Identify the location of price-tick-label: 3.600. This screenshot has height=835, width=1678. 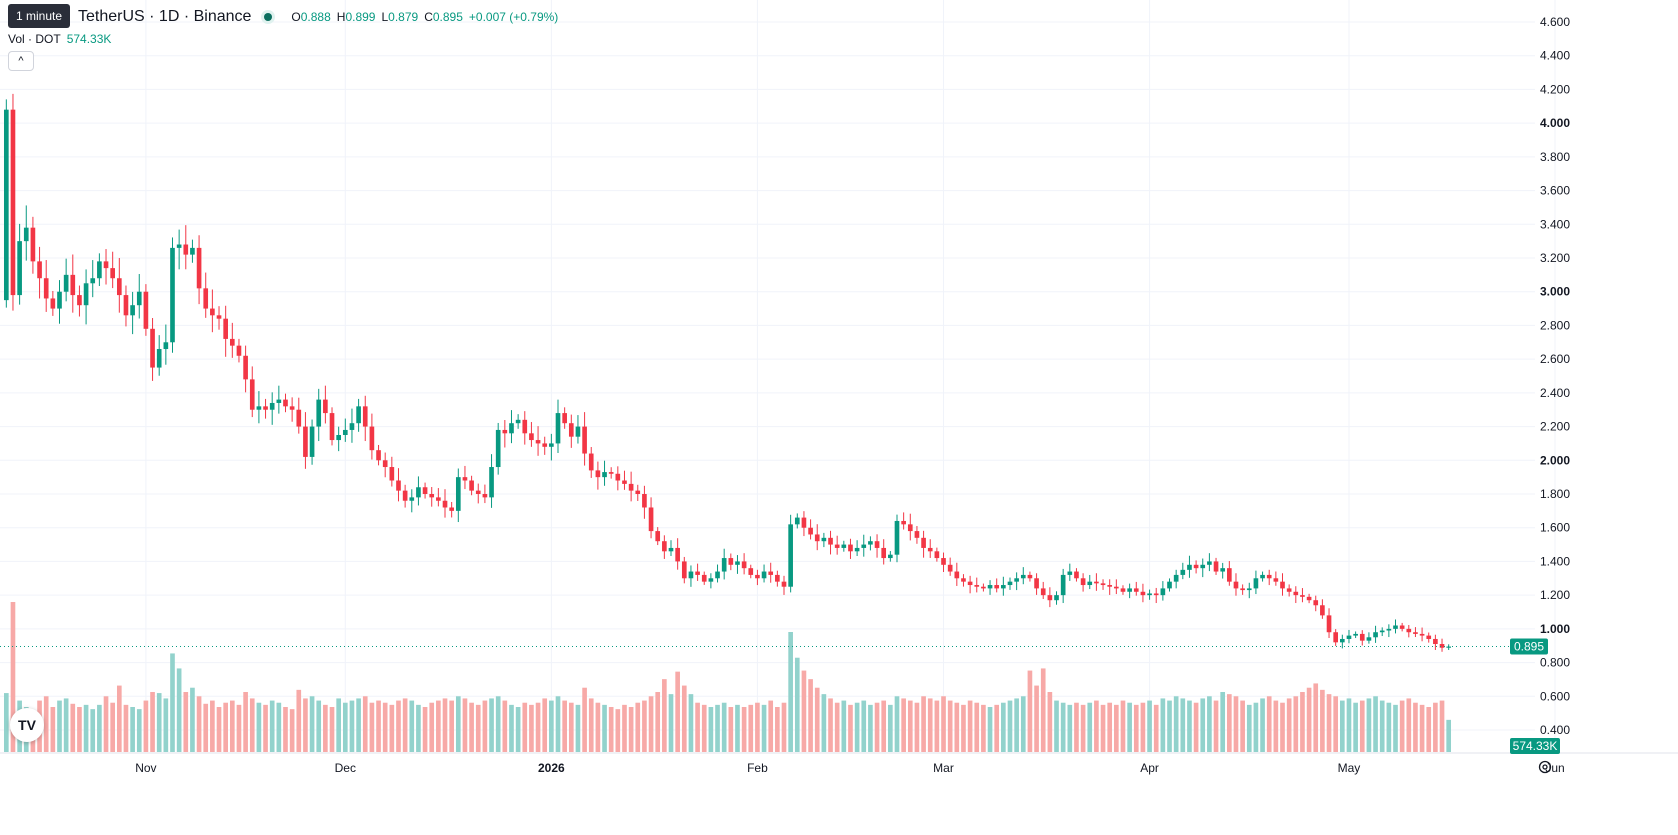
(1555, 191).